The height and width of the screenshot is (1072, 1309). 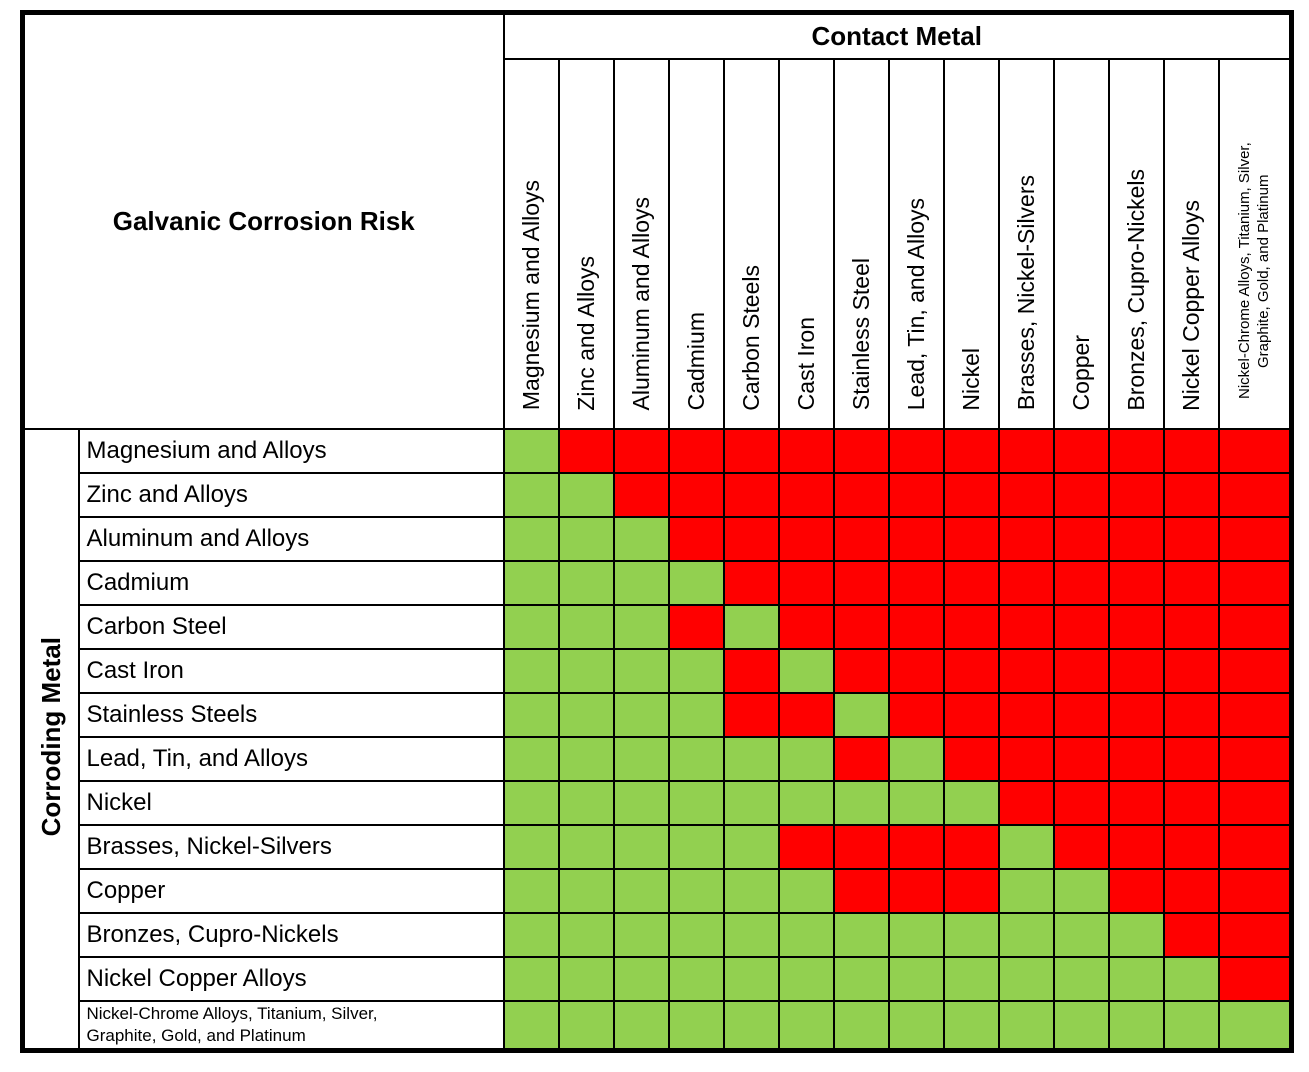 What do you see at coordinates (658, 846) in the screenshot?
I see `table-row: Brasses, Nickel-Silvers` at bounding box center [658, 846].